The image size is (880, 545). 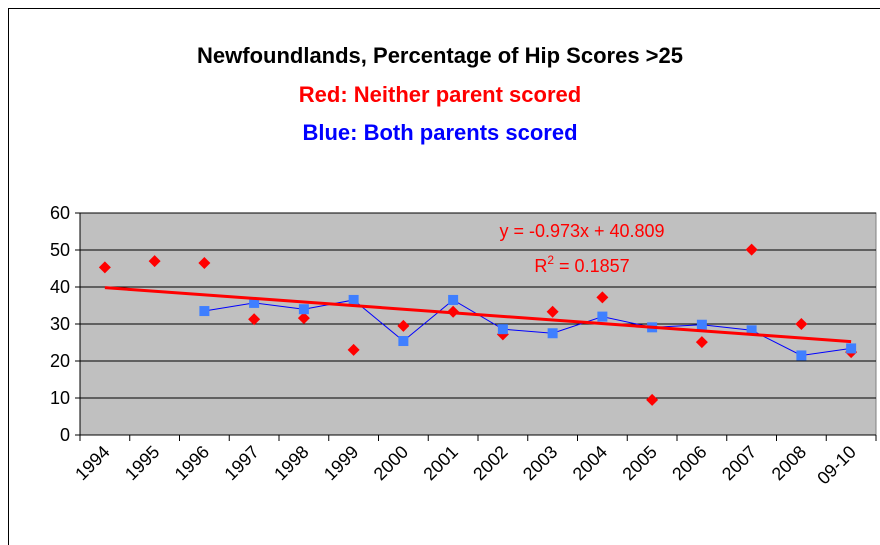 What do you see at coordinates (592, 266) in the screenshot?
I see `r2-part: = 0.1857` at bounding box center [592, 266].